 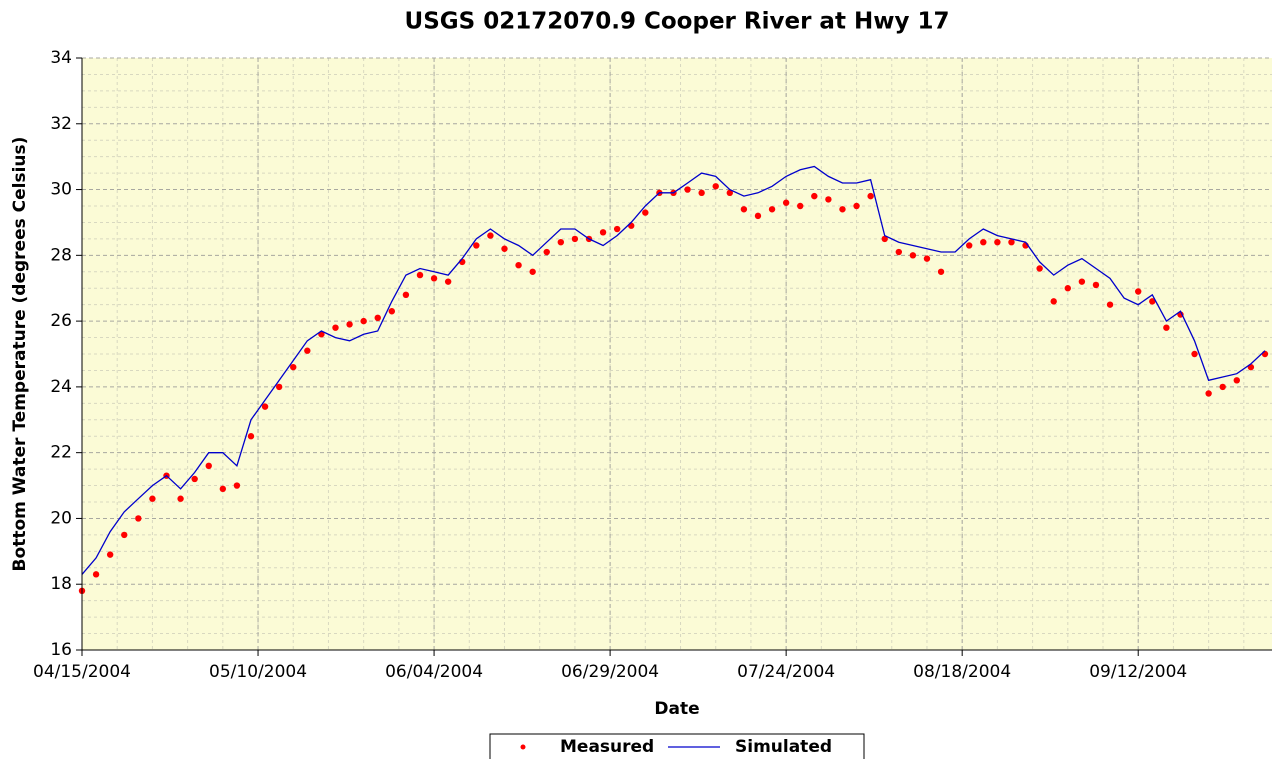 What do you see at coordinates (677, 22) in the screenshot?
I see `chart-title: USGS 02172070.9 Cooper River at Hwy 17` at bounding box center [677, 22].